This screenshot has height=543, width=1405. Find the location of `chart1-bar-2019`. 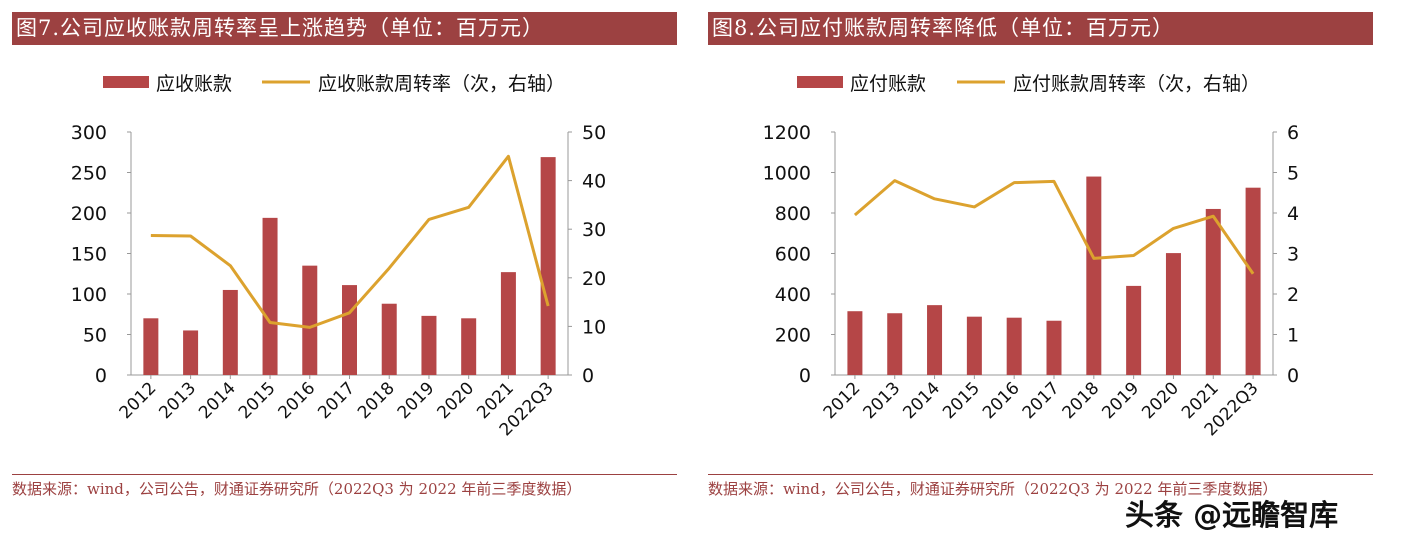

chart1-bar-2019 is located at coordinates (429, 345).